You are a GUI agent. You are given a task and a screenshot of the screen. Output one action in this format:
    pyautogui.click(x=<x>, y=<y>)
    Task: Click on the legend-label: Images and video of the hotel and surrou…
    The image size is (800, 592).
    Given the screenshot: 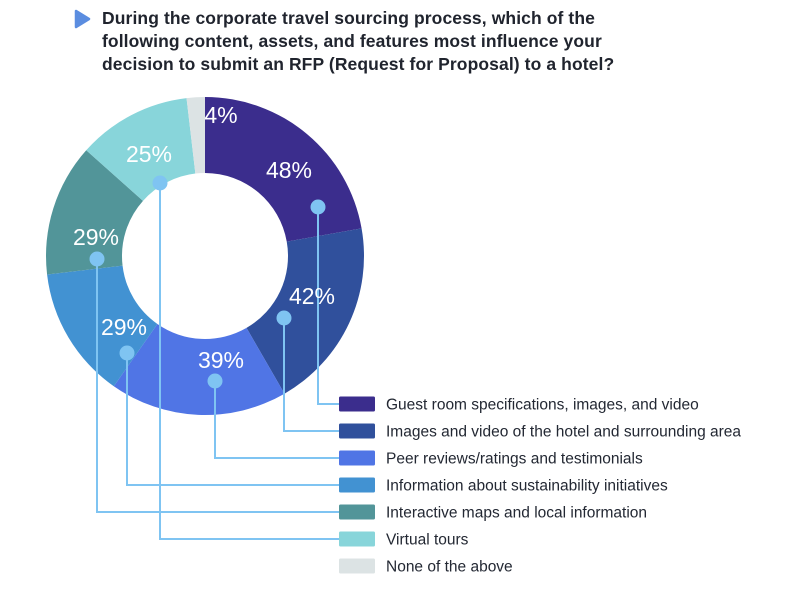 What is the action you would take?
    pyautogui.click(x=563, y=432)
    